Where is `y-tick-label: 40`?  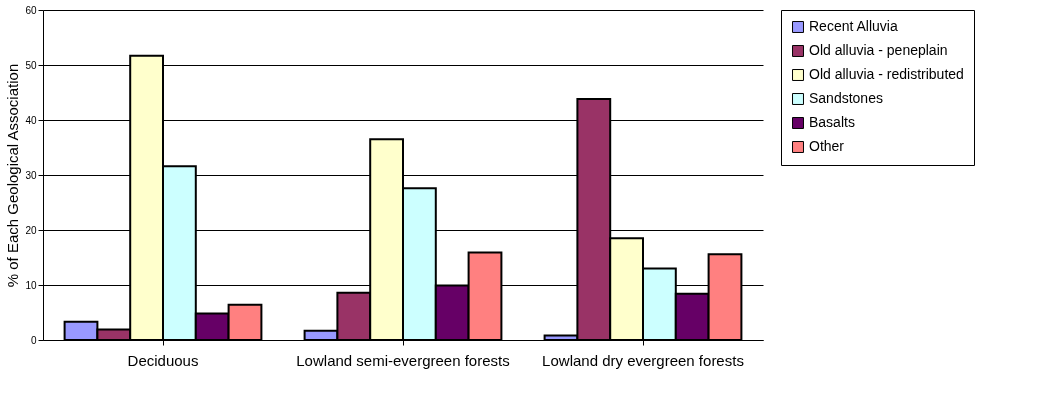
y-tick-label: 40 is located at coordinates (31, 120).